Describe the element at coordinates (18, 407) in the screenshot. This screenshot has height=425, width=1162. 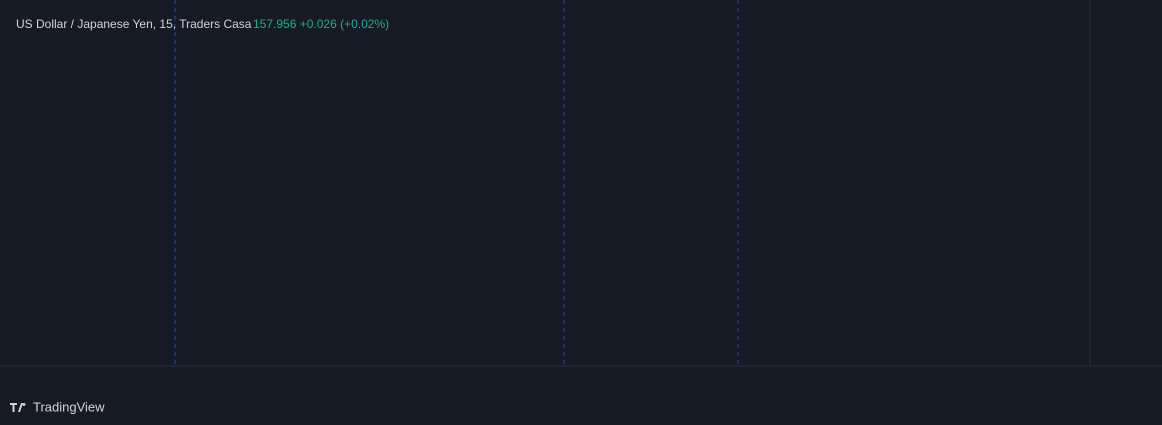
I see `logo` at that location.